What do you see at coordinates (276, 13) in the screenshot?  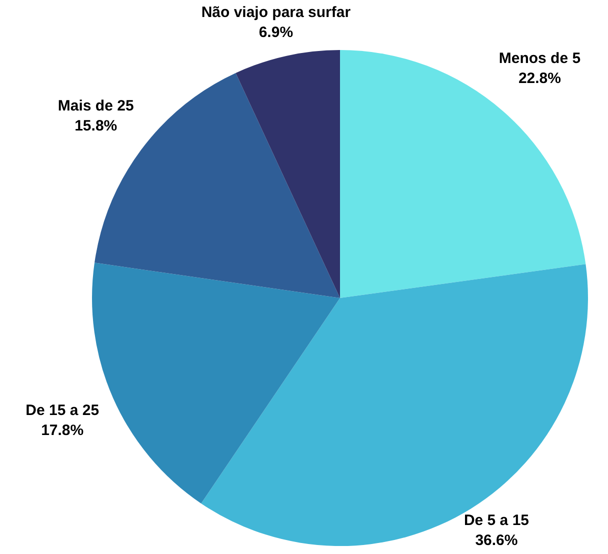 I see `slice-label: Não viajo para surfar` at bounding box center [276, 13].